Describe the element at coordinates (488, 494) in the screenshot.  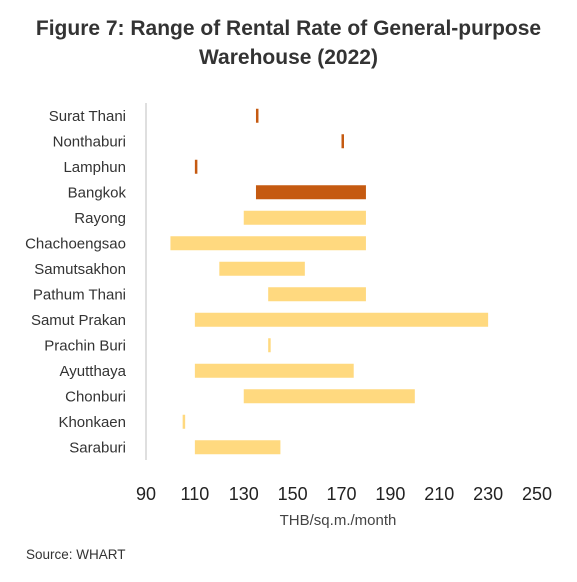
I see `x-tick-label: 230` at that location.